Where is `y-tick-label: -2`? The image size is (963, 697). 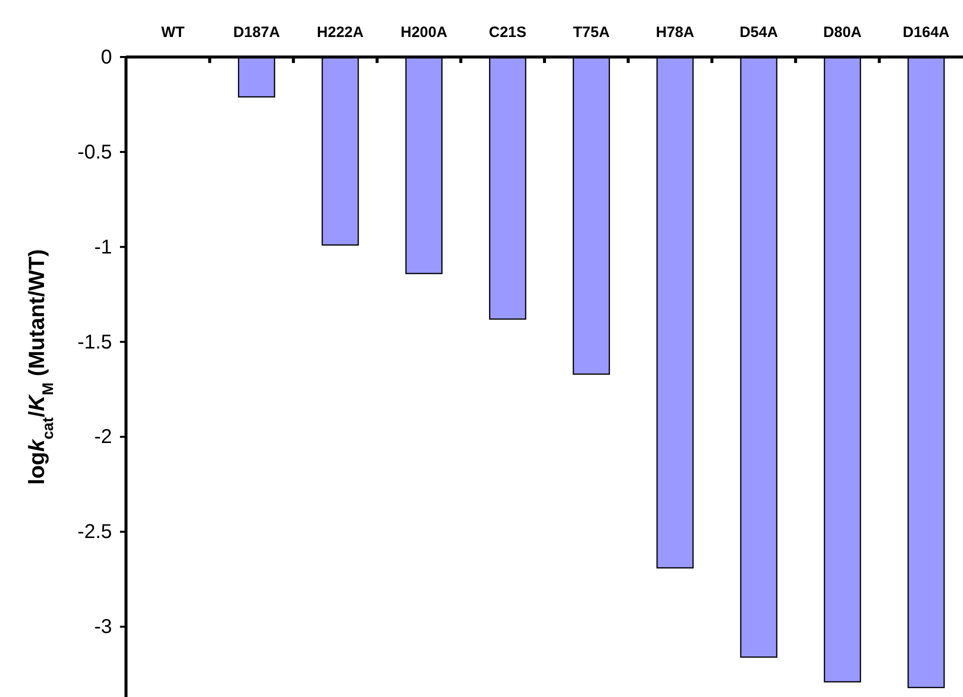 y-tick-label: -2 is located at coordinates (103, 437).